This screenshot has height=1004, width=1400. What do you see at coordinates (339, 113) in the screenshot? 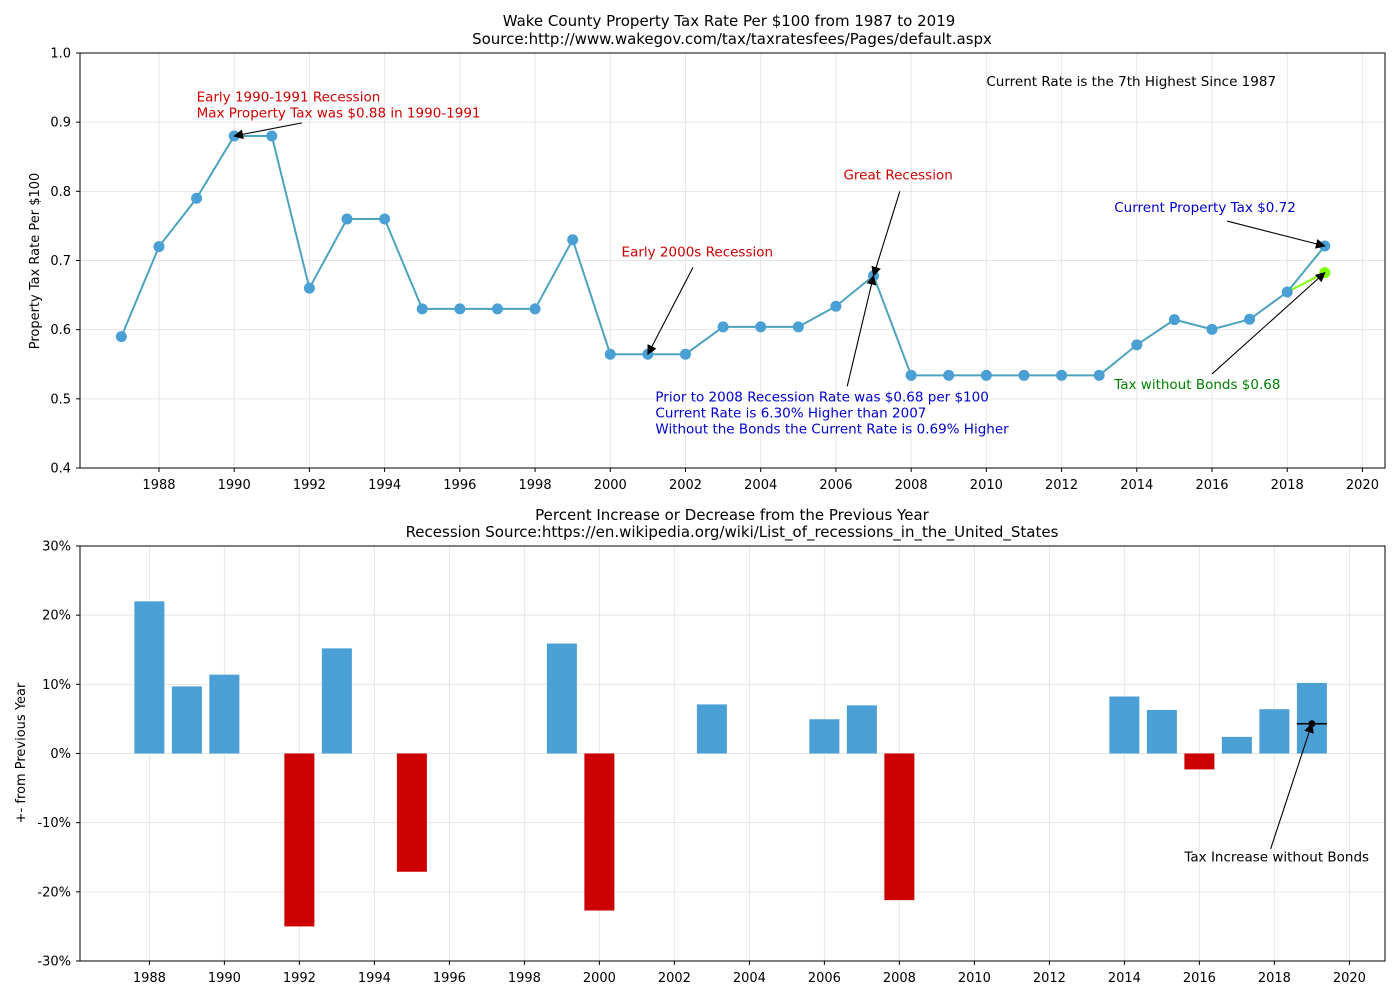
I see `top-chart-annotation-line: Max Property Tax was $0.88 in 1990-1991` at bounding box center [339, 113].